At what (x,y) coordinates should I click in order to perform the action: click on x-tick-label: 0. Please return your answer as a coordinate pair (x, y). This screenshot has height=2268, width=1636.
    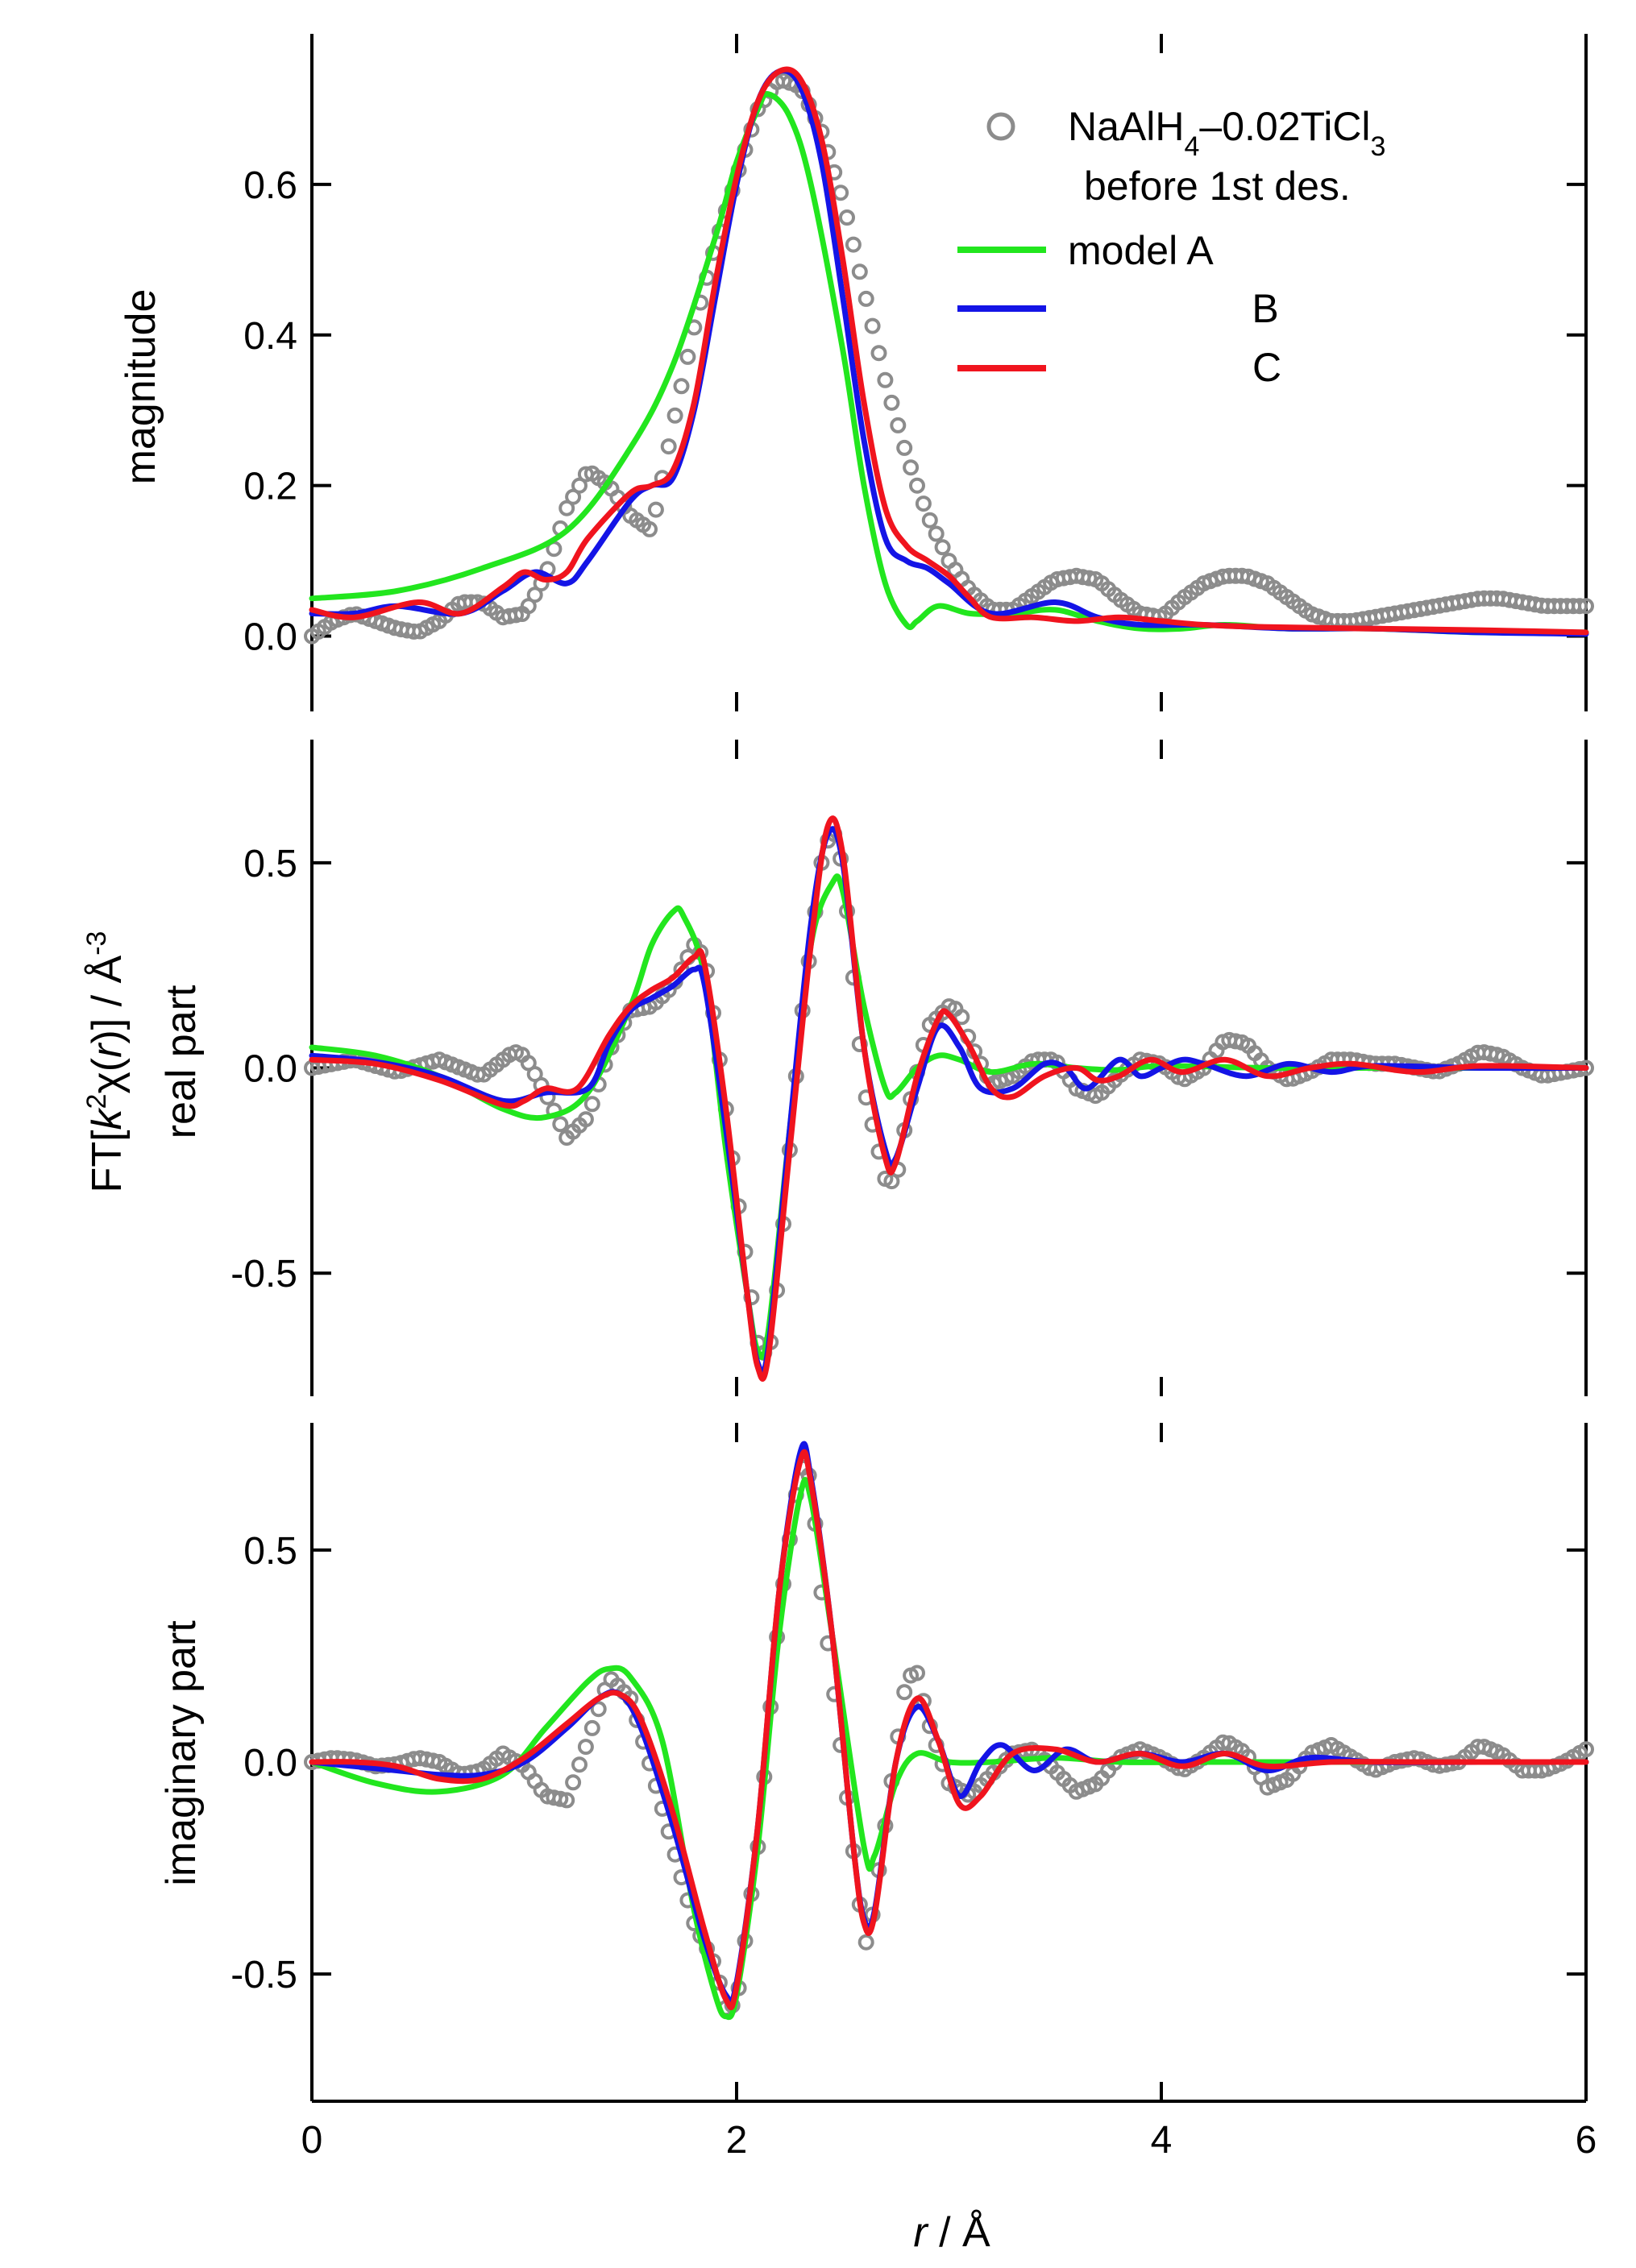
    Looking at the image, I should click on (312, 2140).